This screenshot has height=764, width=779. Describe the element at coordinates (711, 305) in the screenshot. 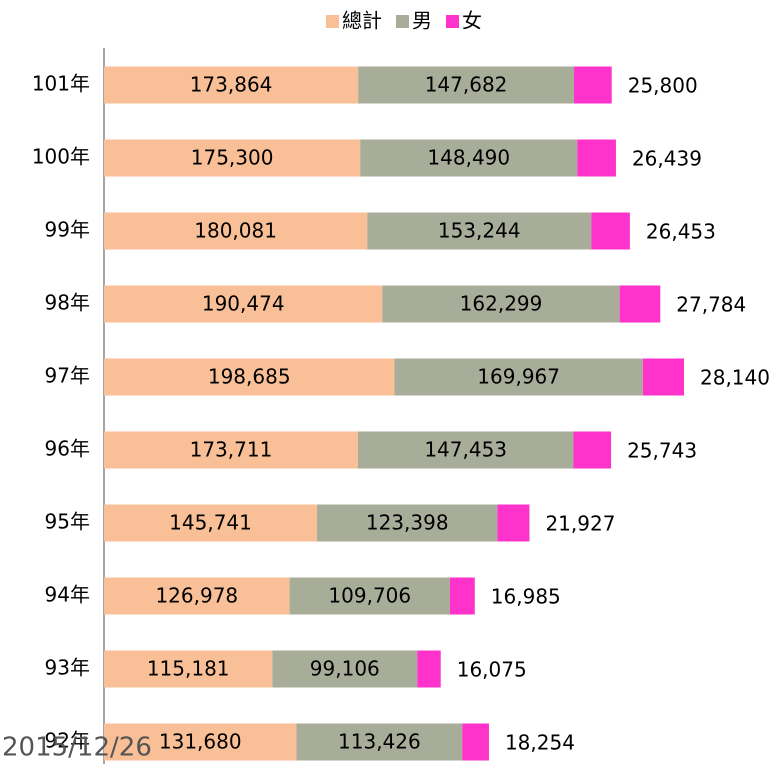

I see `data-label: 27,784` at that location.